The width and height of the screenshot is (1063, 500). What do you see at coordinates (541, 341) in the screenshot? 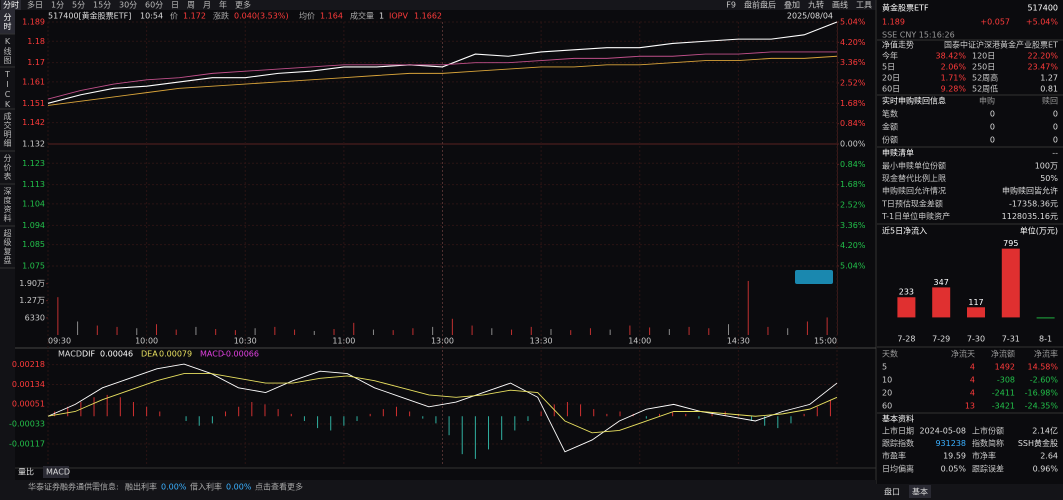
I see `x-tick-label: 13:30` at bounding box center [541, 341].